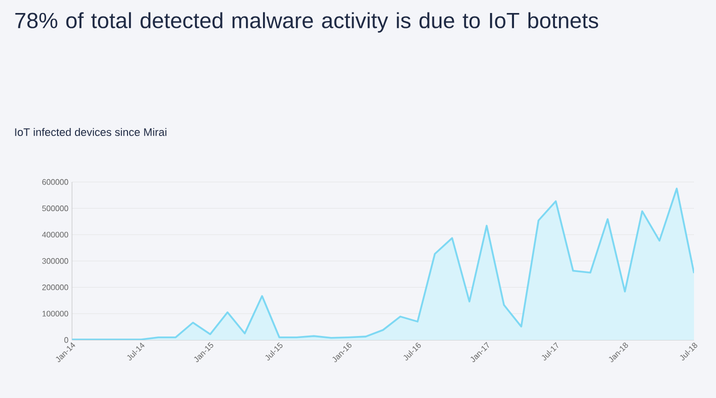  I want to click on chart-title: 78% of total detected malware activity is due to IoT botnets, so click(306, 22).